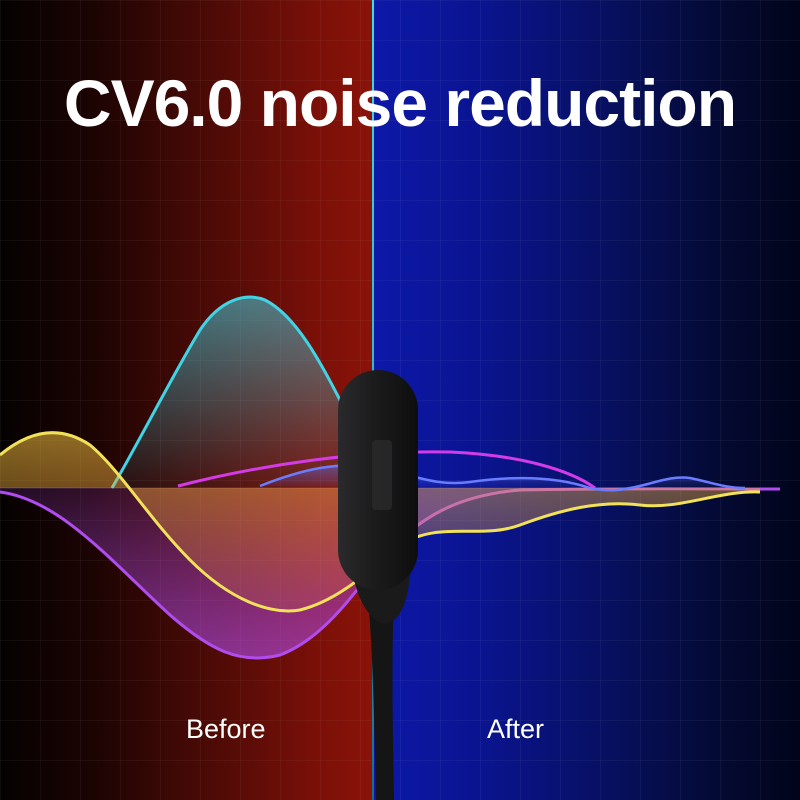 This screenshot has width=800, height=800. What do you see at coordinates (246, 392) in the screenshot?
I see `cyan-wave-fill` at bounding box center [246, 392].